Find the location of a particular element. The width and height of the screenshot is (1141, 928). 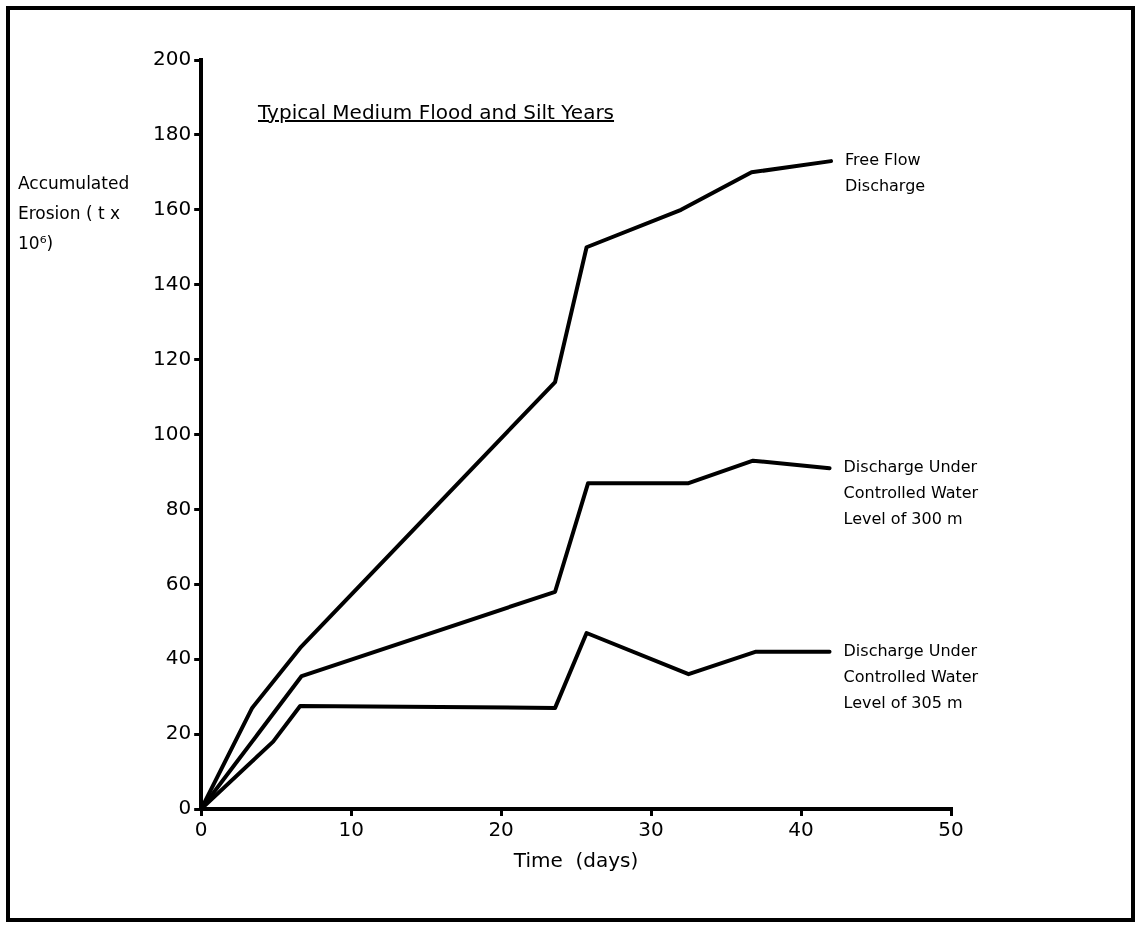

y-tick-label: 20 is located at coordinates (178, 732).